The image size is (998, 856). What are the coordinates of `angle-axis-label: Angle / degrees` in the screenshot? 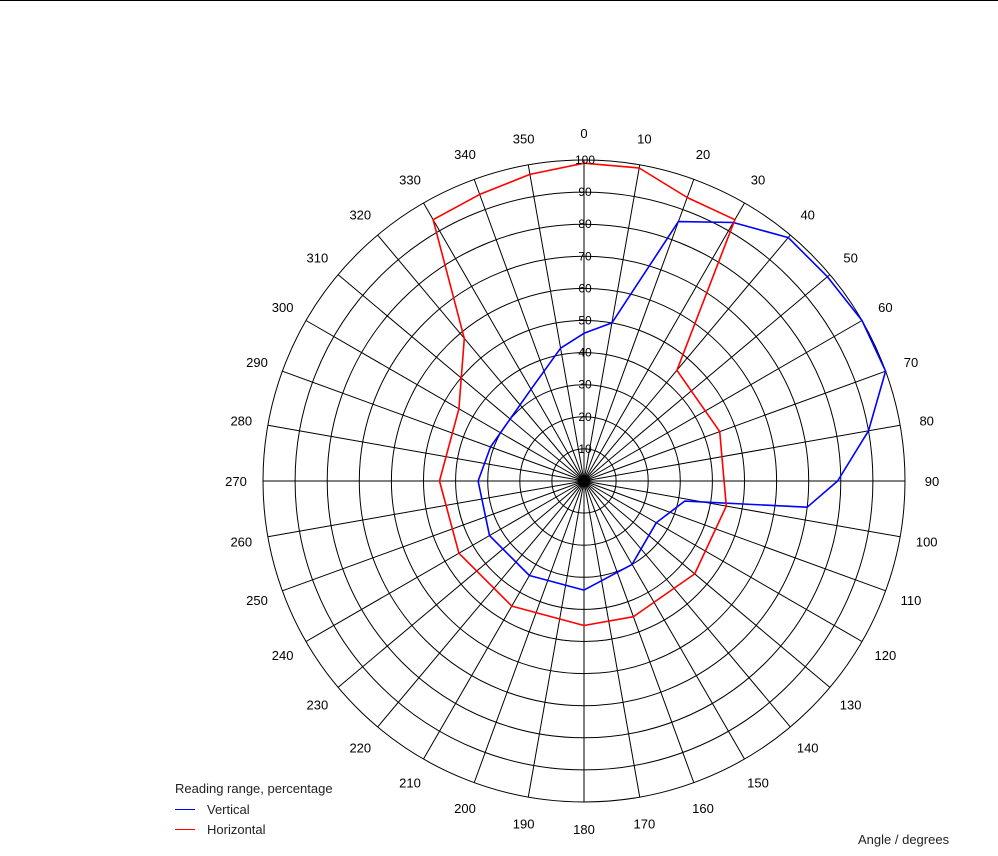 It's located at (904, 839).